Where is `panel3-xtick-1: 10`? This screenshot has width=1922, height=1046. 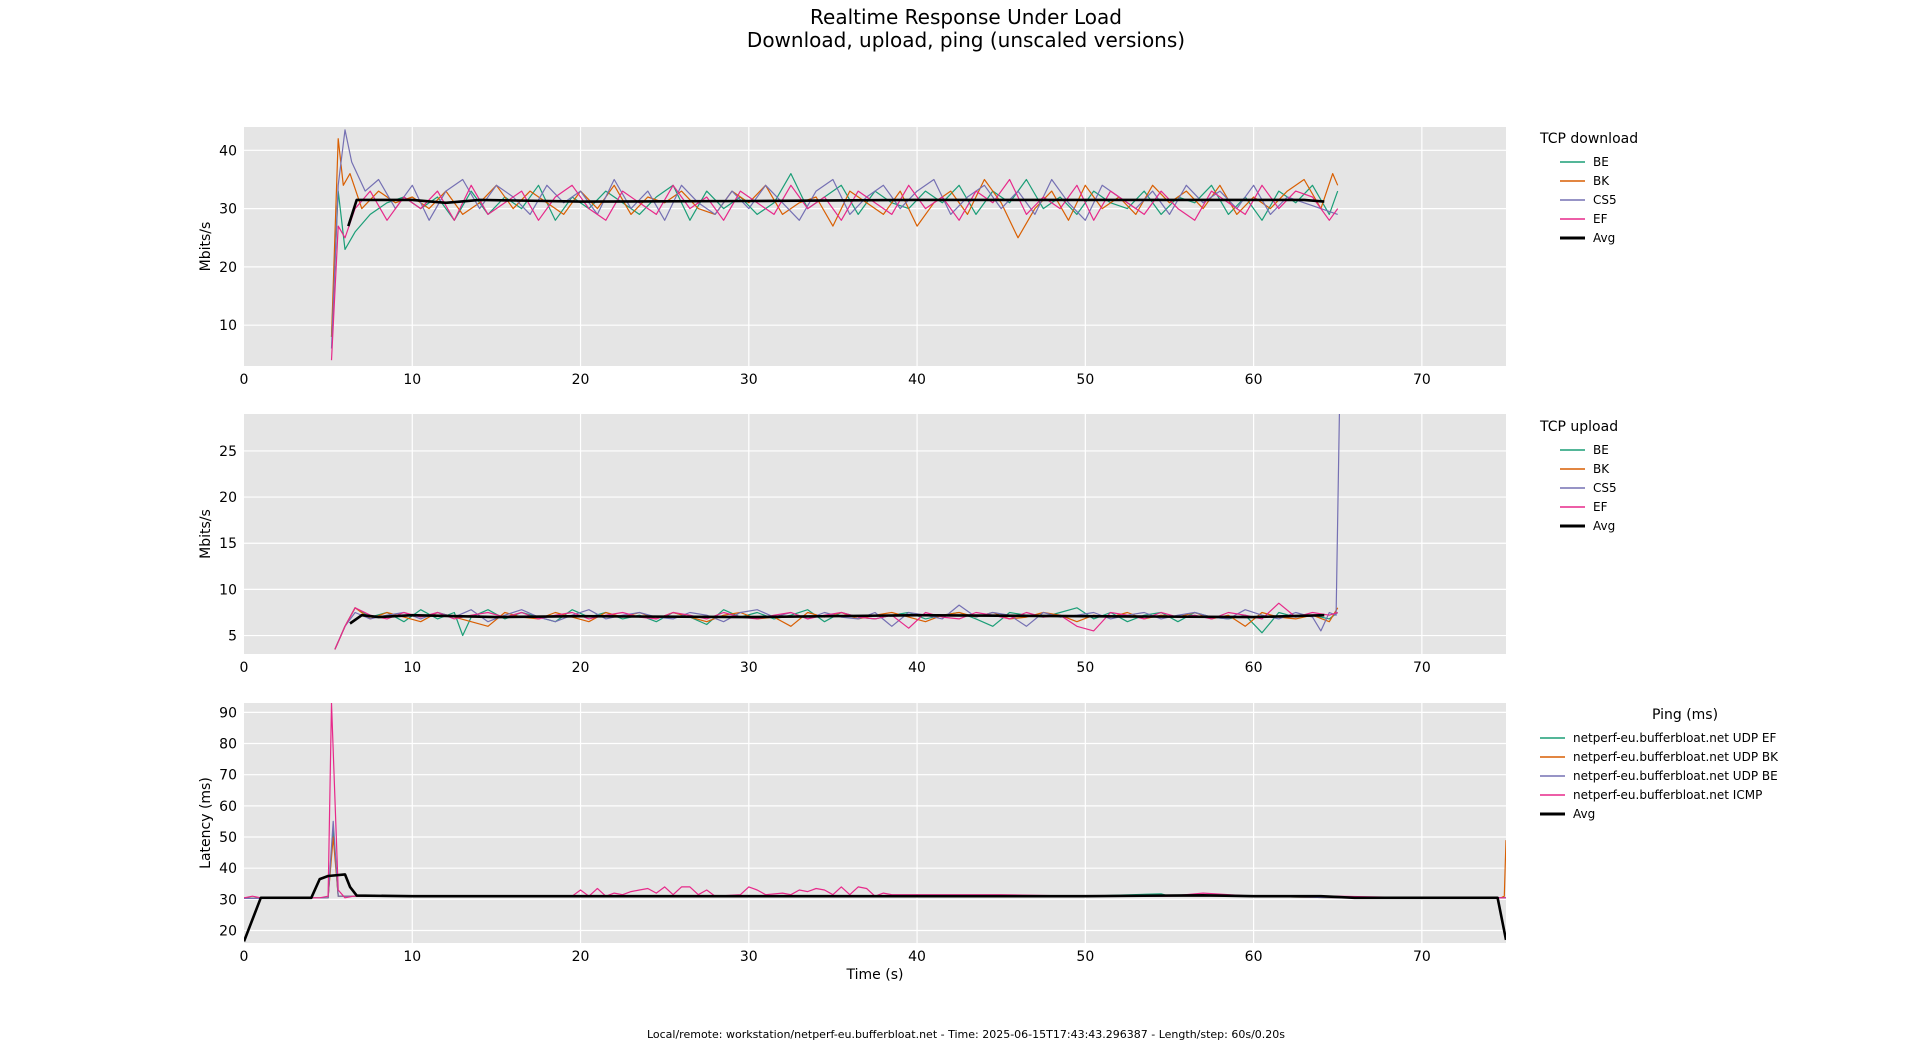
panel3-xtick-1: 10 is located at coordinates (412, 957).